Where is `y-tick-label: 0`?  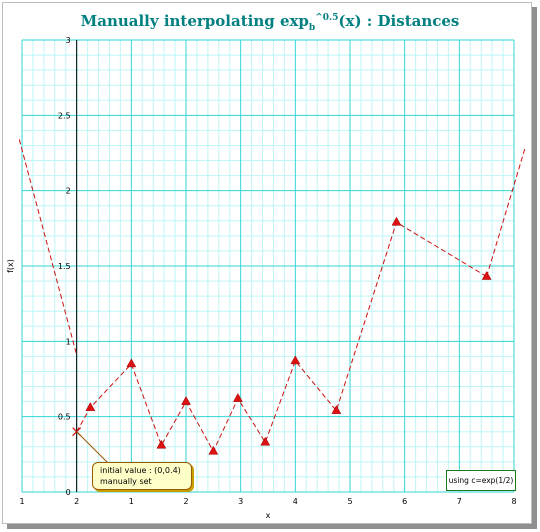
y-tick-label: 0 is located at coordinates (68, 492).